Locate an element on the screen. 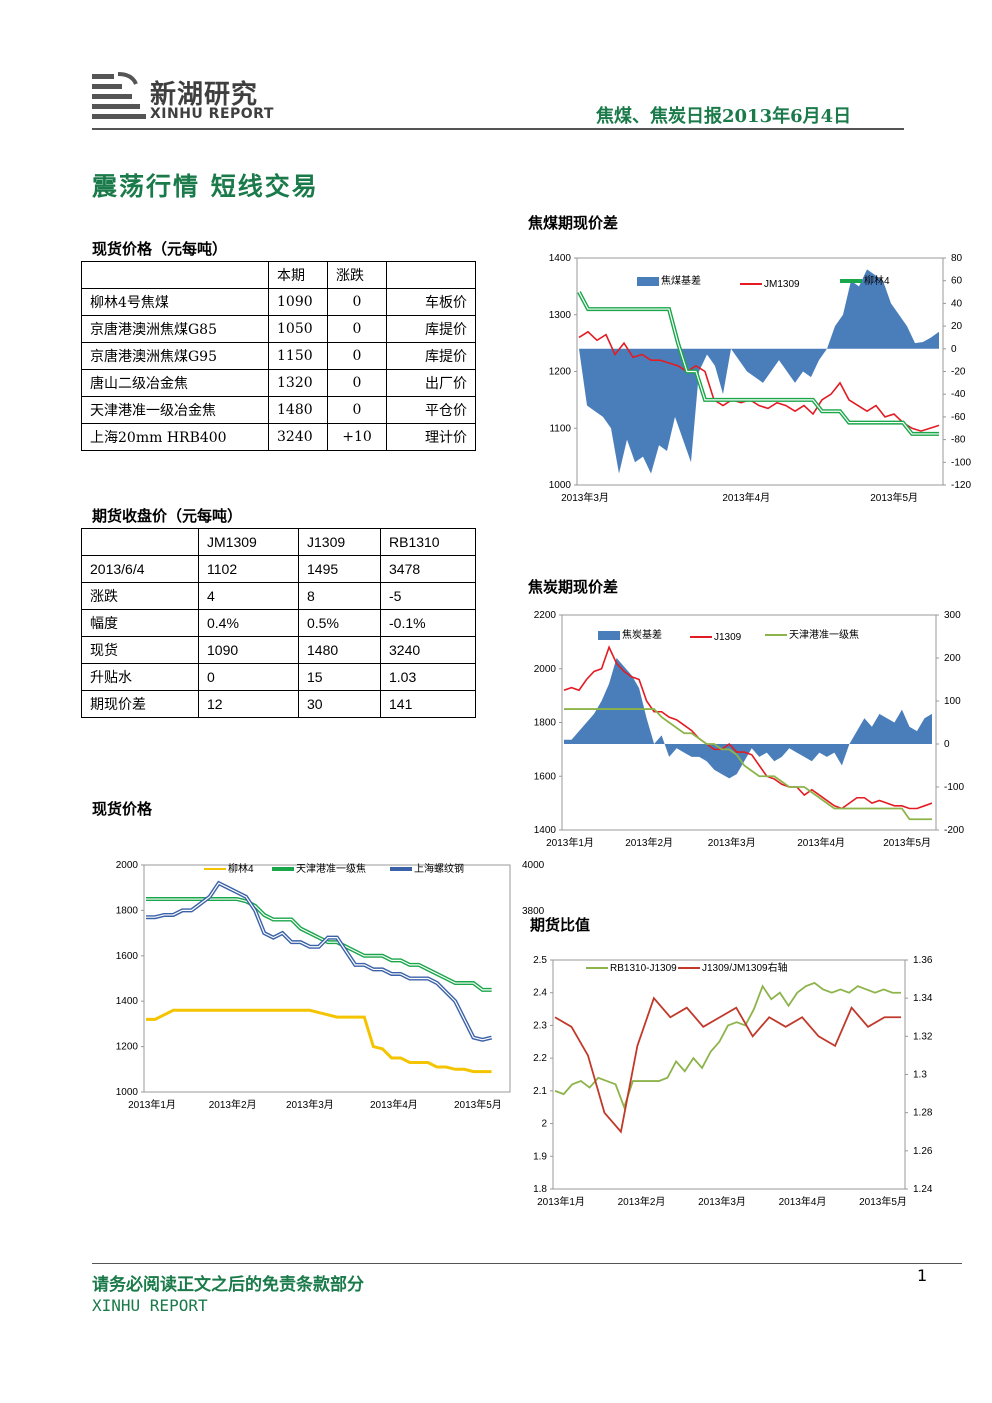 Image resolution: width=992 pixels, height=1403 pixels. logo: 新湖研究 XINHU REPORT is located at coordinates (192, 98).